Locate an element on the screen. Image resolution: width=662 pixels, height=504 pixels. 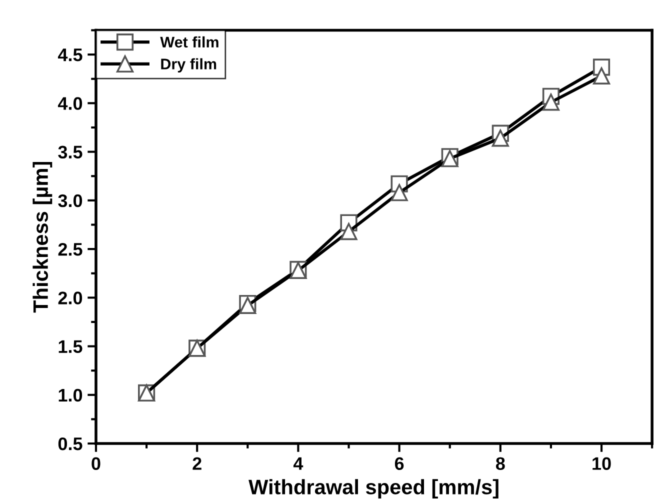
legend-label: Dry film is located at coordinates (188, 65).